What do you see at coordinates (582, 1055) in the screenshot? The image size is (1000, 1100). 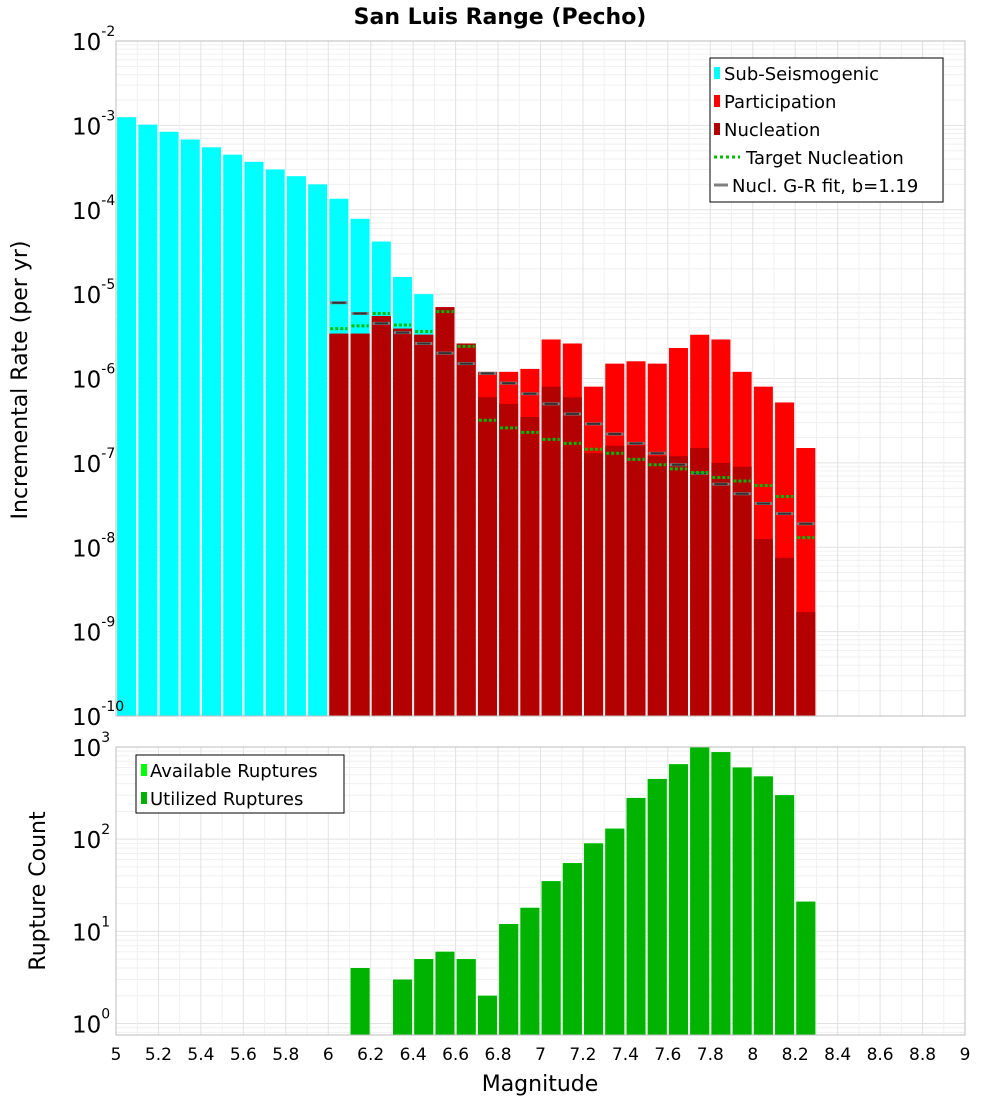 I see `x-tick-label: 7.2` at bounding box center [582, 1055].